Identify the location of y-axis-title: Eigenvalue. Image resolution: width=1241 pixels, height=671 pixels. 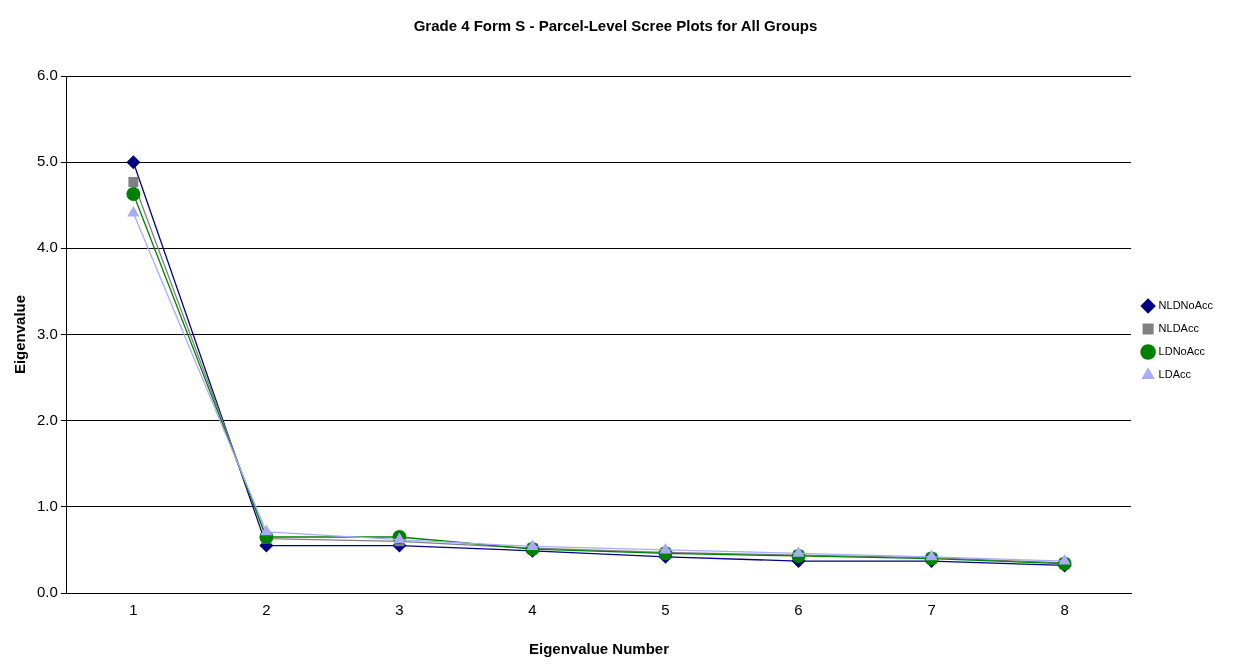
(20, 334).